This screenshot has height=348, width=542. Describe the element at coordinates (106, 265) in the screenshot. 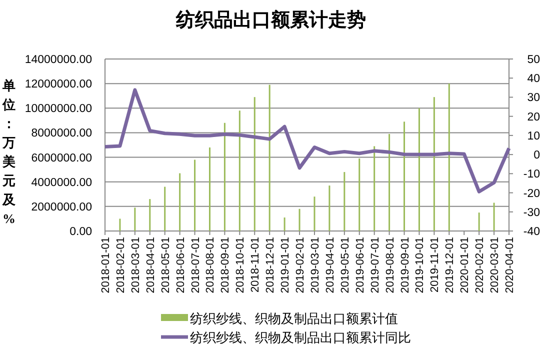

I see `x-tick-label: 2018-01-01` at that location.